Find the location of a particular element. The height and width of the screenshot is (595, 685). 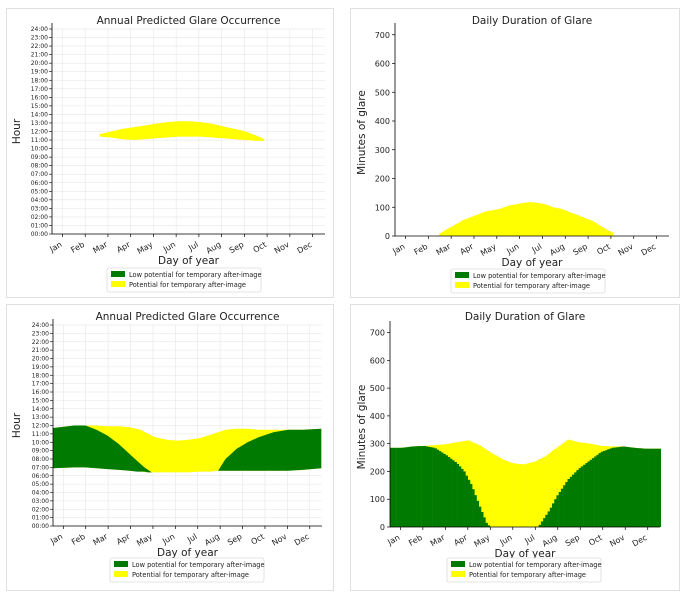

y-tick-label: 600 is located at coordinates (382, 64).